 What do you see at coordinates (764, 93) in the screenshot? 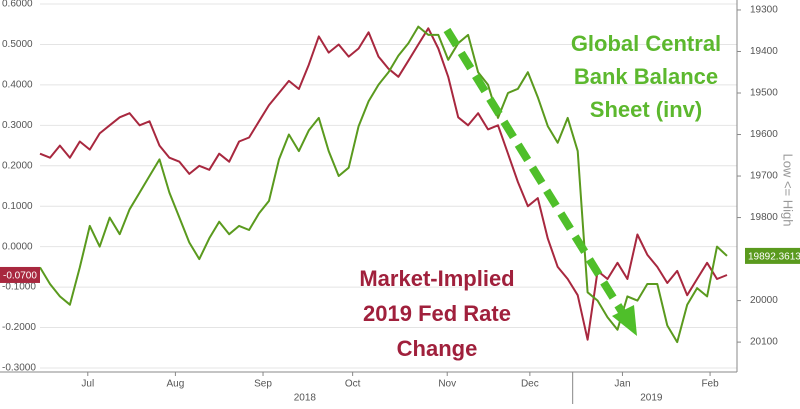
I see `y2-tick-label: 19500` at bounding box center [764, 93].